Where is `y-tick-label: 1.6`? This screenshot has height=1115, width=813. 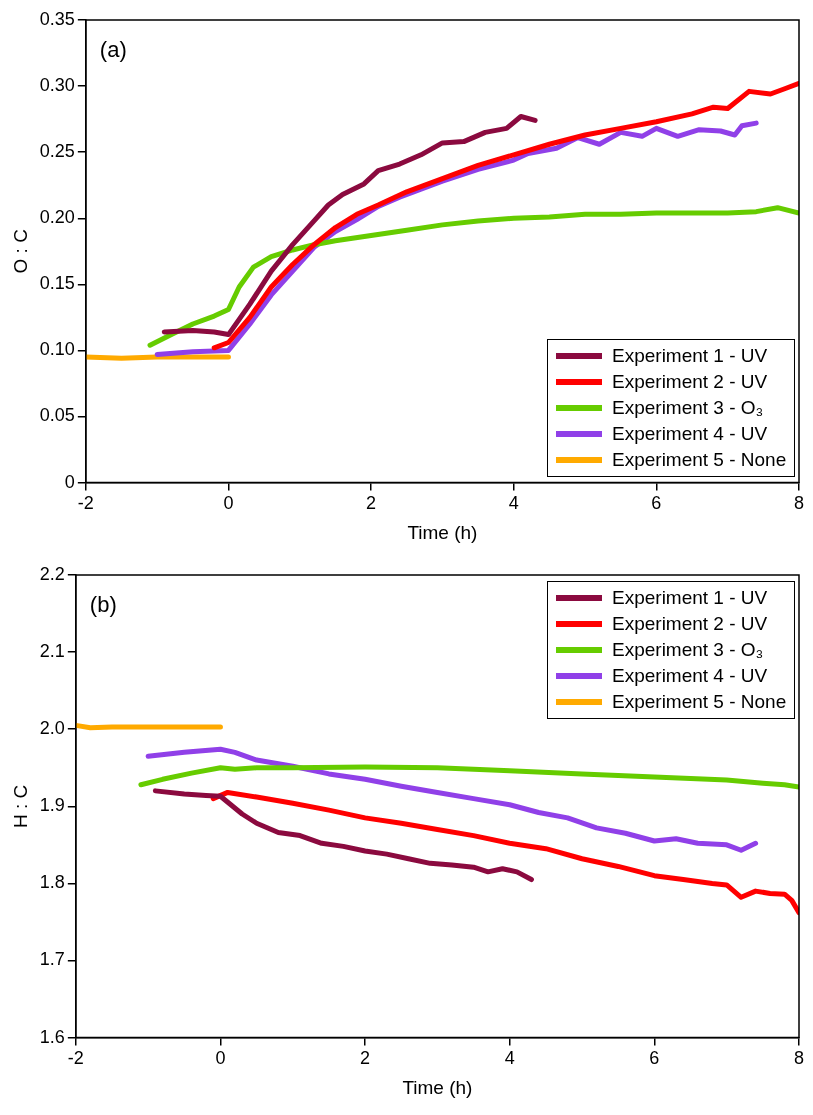 y-tick-label: 1.6 is located at coordinates (52, 1036).